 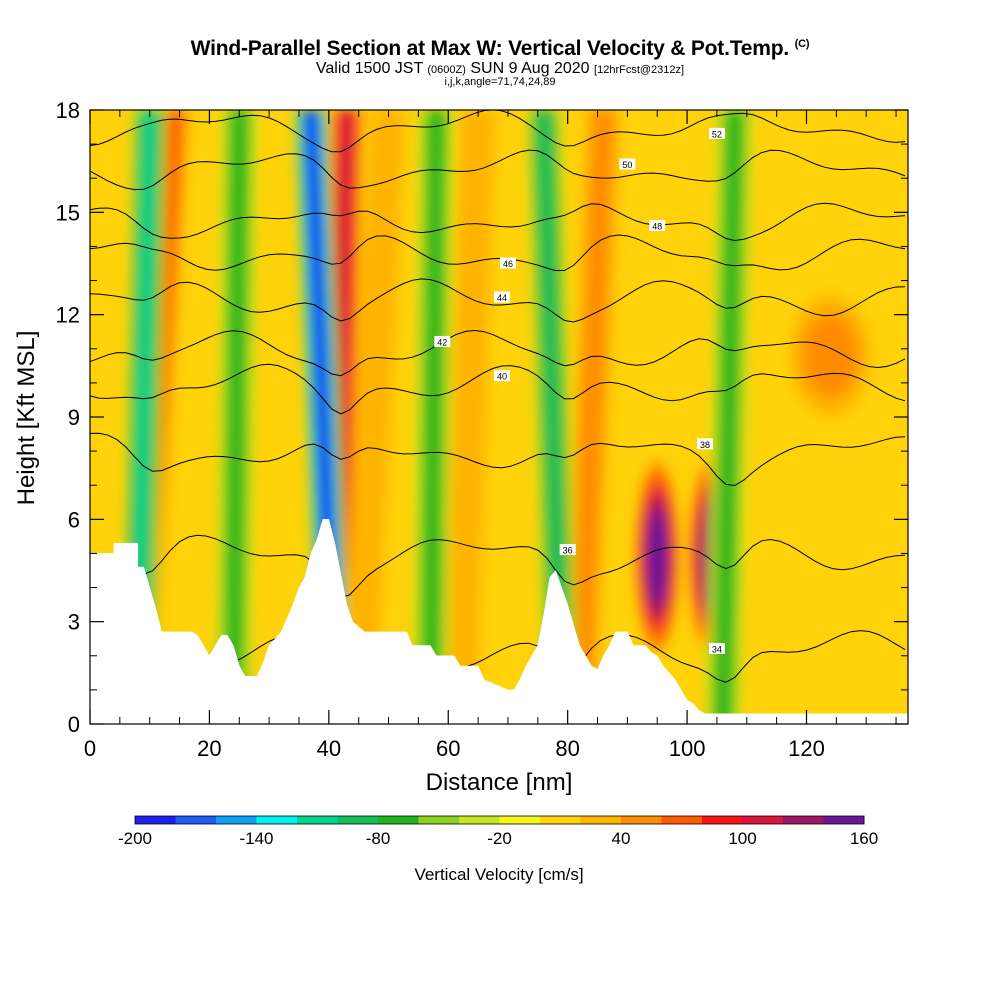 I want to click on contour-label-50: 50, so click(x=627, y=165).